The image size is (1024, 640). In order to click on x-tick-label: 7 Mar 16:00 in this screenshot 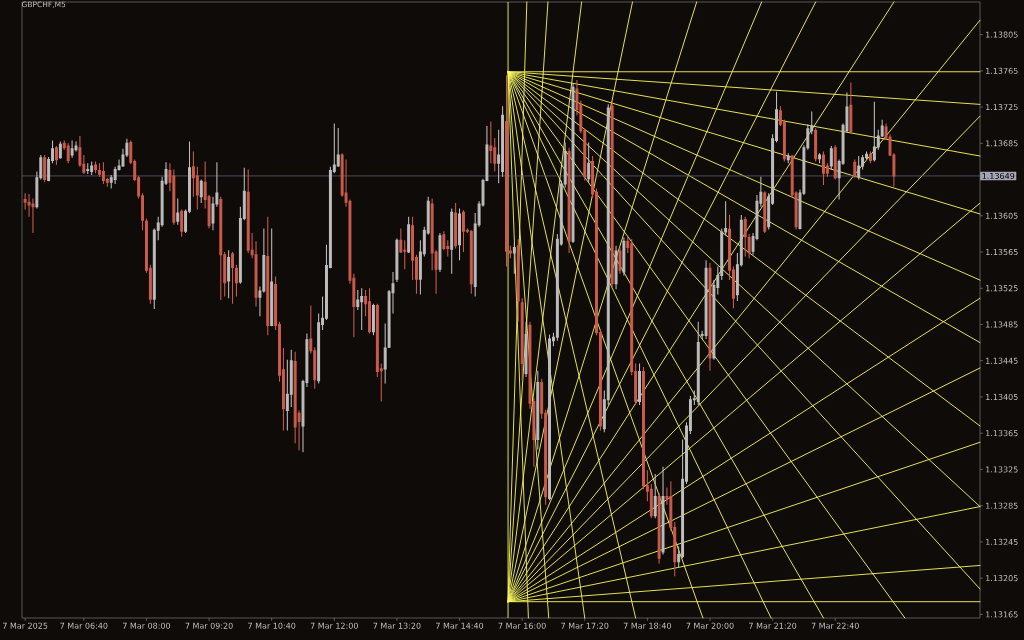, I will do `click(522, 625)`.